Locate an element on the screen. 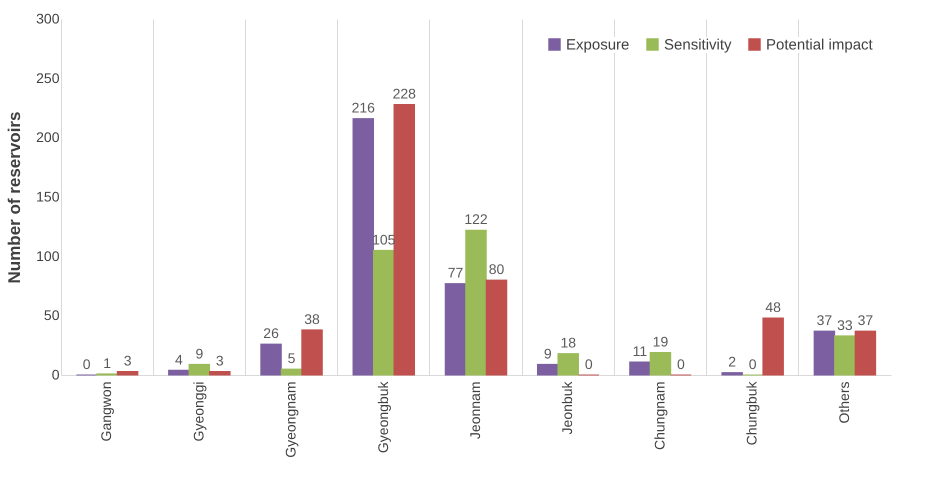 This screenshot has height=493, width=951. data-label: 18 is located at coordinates (568, 342).